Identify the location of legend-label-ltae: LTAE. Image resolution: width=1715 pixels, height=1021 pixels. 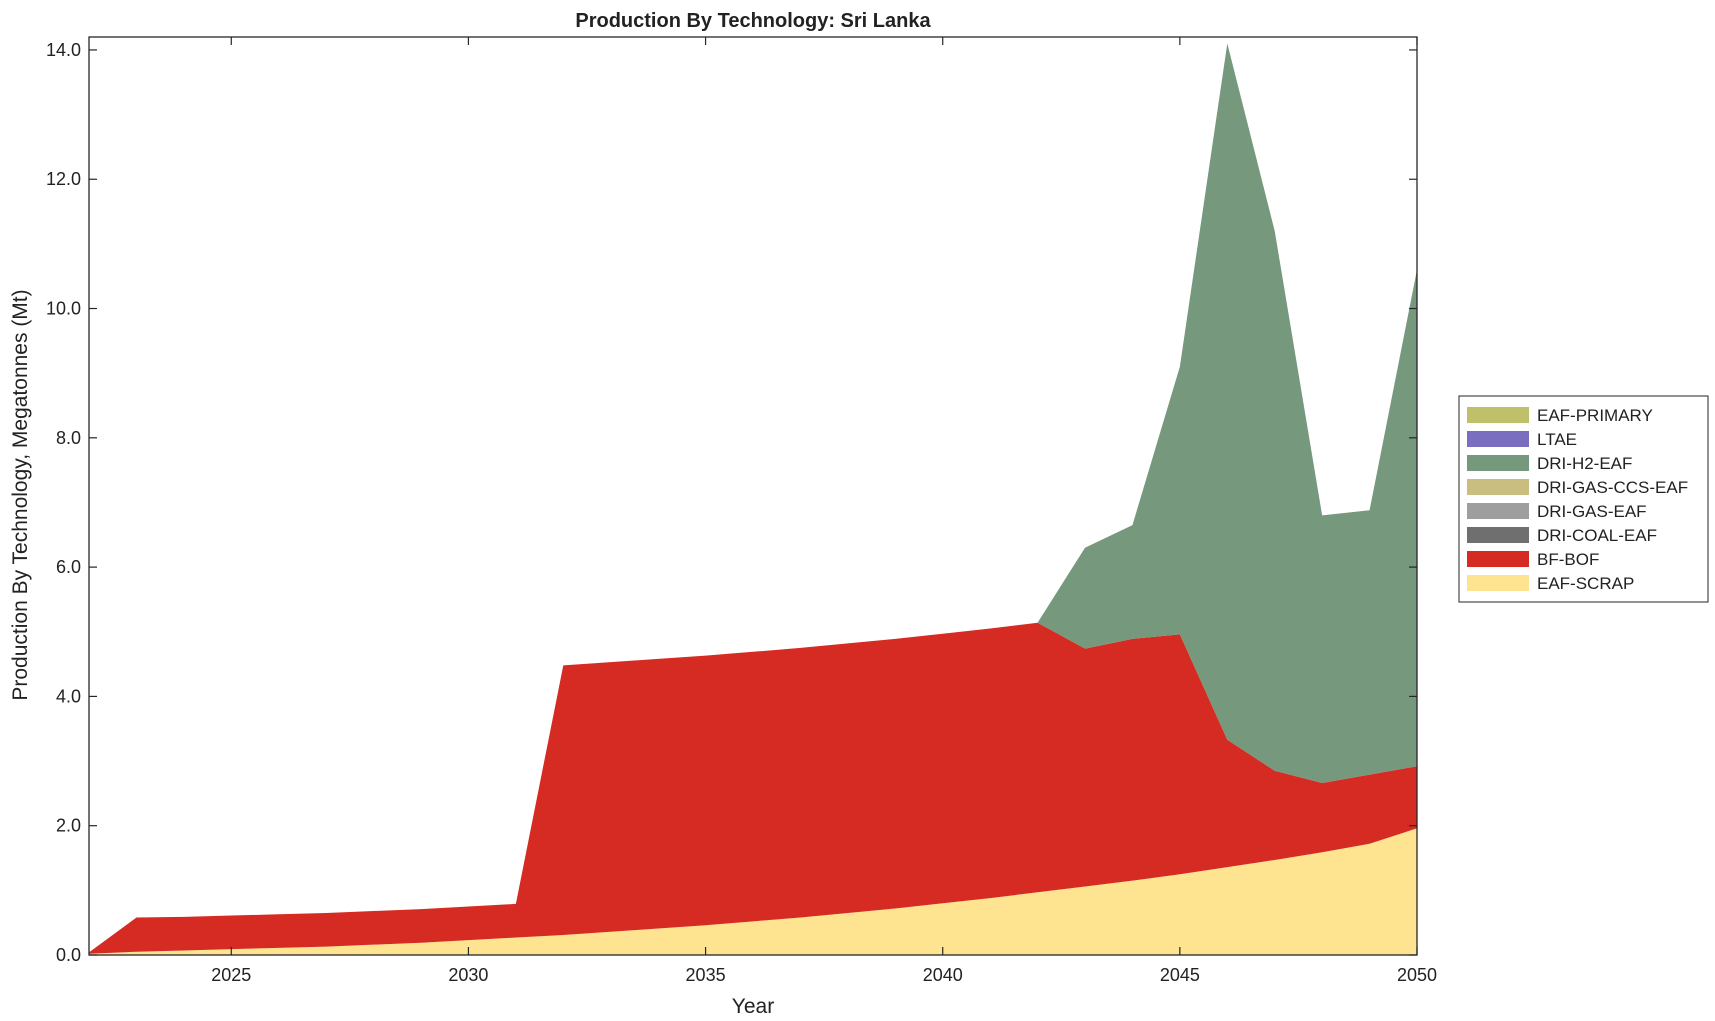
(1557, 439).